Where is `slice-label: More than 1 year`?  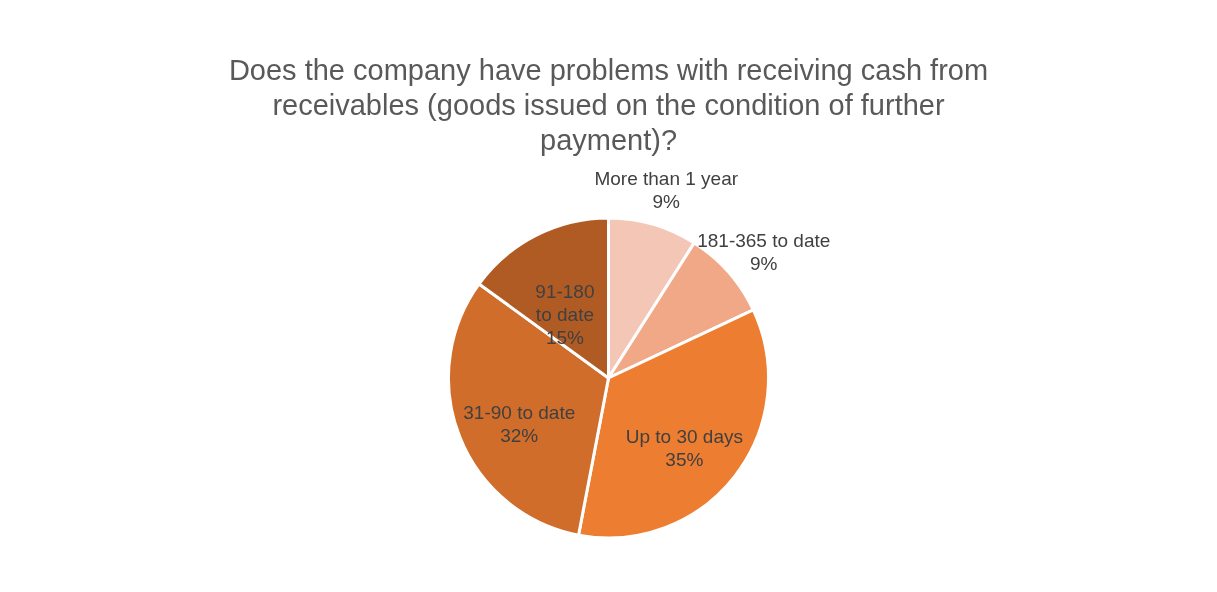 slice-label: More than 1 year is located at coordinates (666, 179).